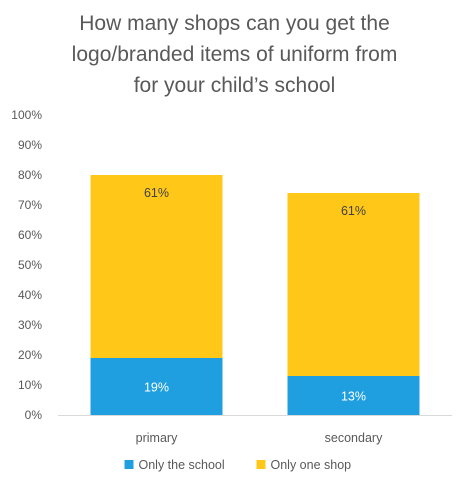 The image size is (469, 488). What do you see at coordinates (30, 235) in the screenshot?
I see `y-tick-label: 60%` at bounding box center [30, 235].